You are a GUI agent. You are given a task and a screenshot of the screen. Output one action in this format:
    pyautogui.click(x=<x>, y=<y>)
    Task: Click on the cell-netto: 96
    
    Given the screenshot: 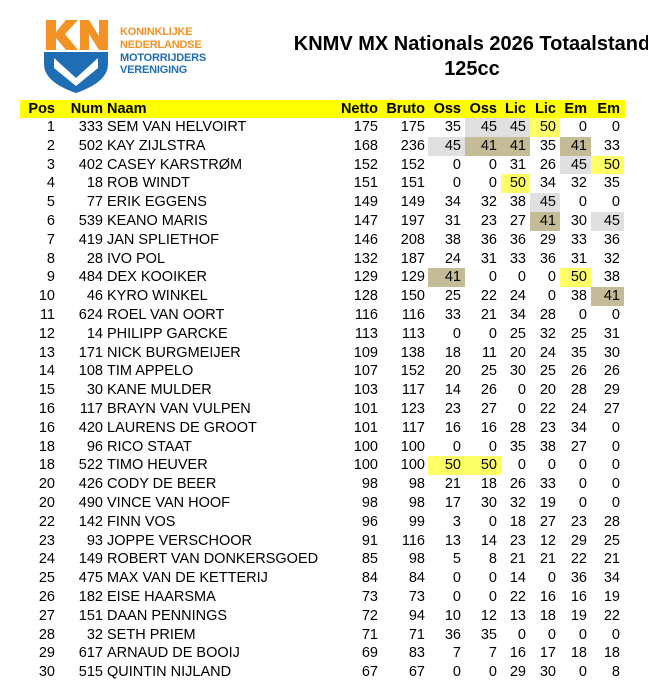 What is the action you would take?
    pyautogui.click(x=369, y=521)
    